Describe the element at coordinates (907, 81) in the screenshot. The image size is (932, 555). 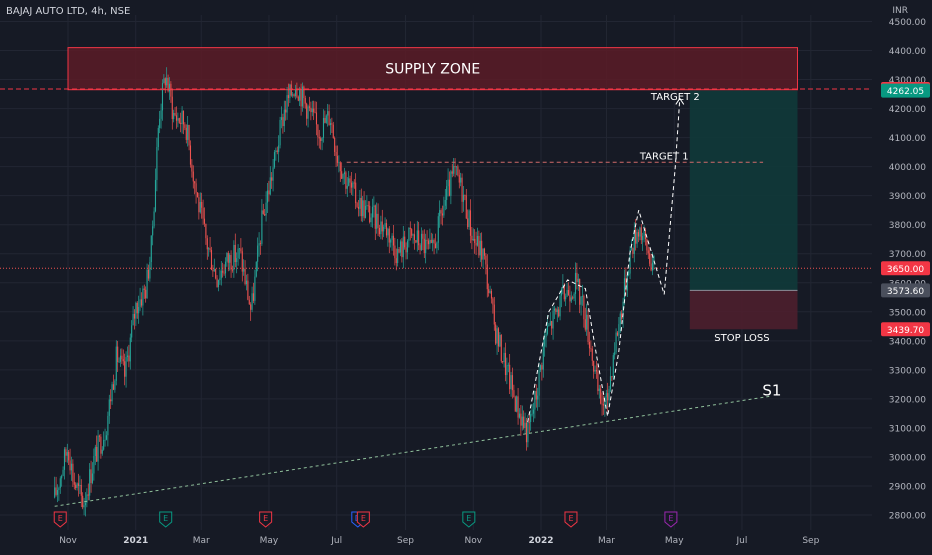
I see `y-tick-label: 4300.00` at that location.